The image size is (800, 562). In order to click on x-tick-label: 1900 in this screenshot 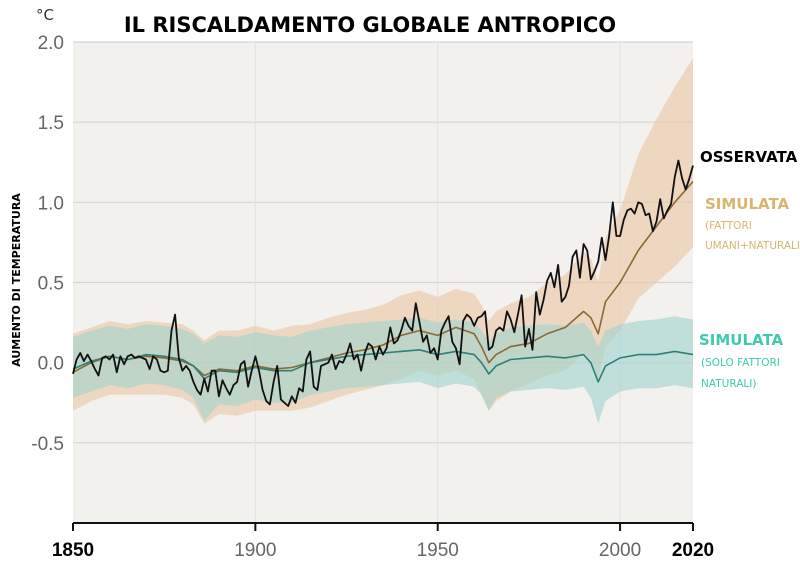, I will do `click(255, 550)`.